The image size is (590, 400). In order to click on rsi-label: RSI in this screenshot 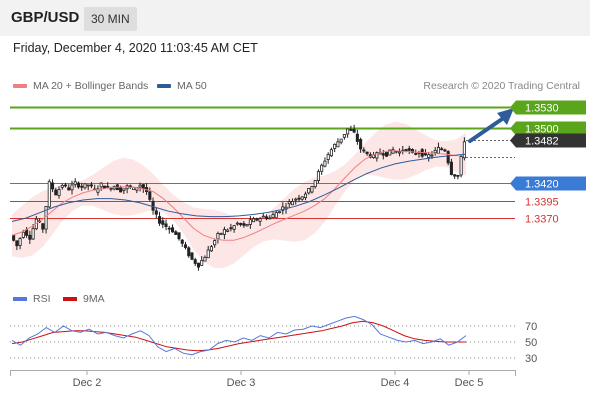, I will do `click(42, 299)`.